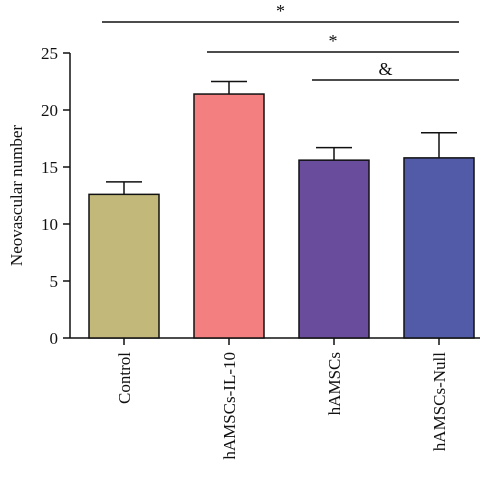 This screenshot has width=500, height=482. I want to click on y-axis-title: Neovascular number, so click(16, 195).